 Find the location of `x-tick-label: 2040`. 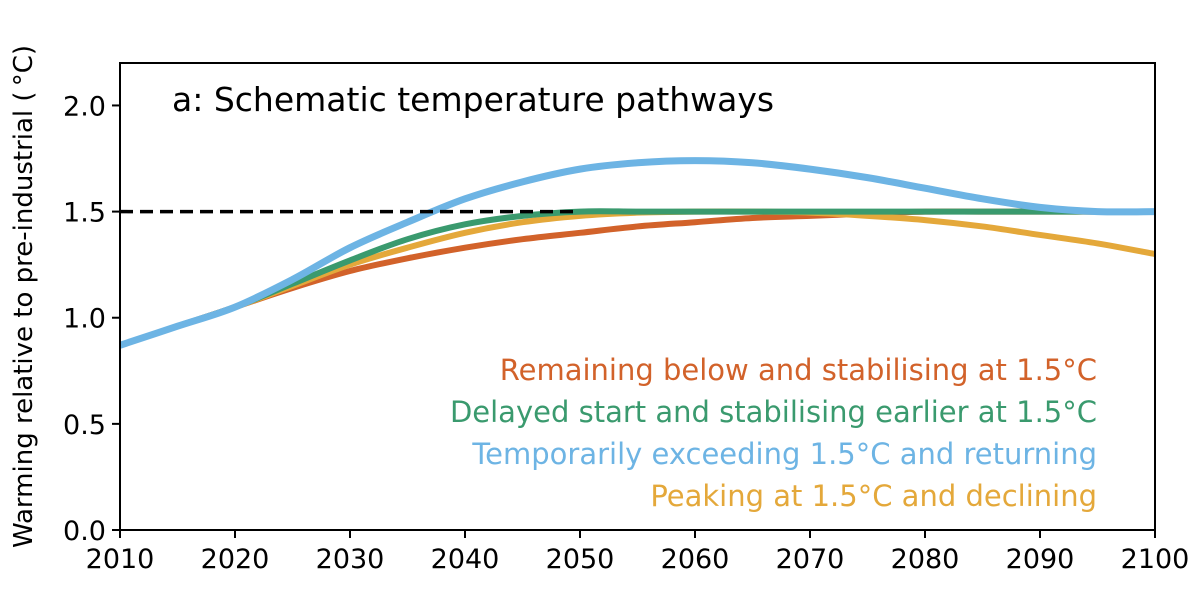

x-tick-label: 2040 is located at coordinates (465, 559).